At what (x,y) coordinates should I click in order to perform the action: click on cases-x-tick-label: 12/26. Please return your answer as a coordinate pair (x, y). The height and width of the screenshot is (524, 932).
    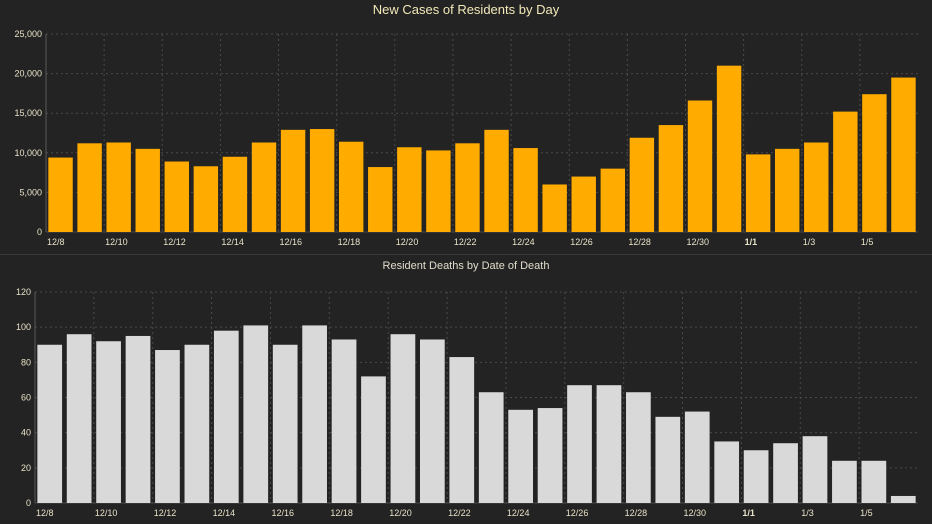
    Looking at the image, I should click on (581, 242).